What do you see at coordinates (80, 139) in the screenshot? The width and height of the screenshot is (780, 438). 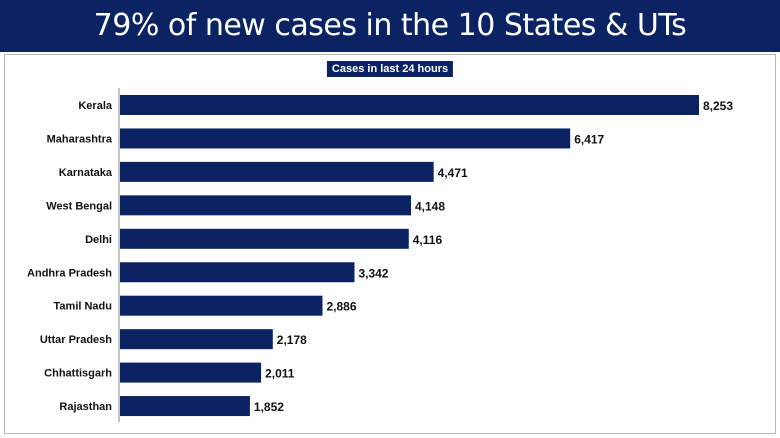 I see `category-label: Maharashtra` at bounding box center [80, 139].